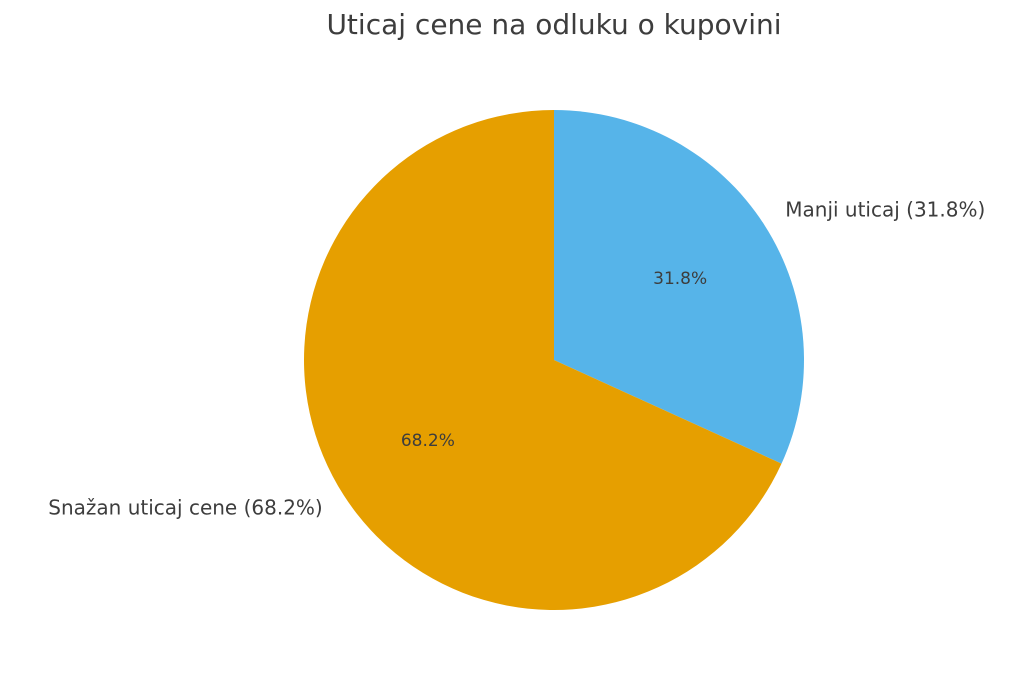 Image resolution: width=1024 pixels, height=686 pixels. What do you see at coordinates (185, 507) in the screenshot?
I see `slice-label: Snažan uticaj cene (68.2%)` at bounding box center [185, 507].